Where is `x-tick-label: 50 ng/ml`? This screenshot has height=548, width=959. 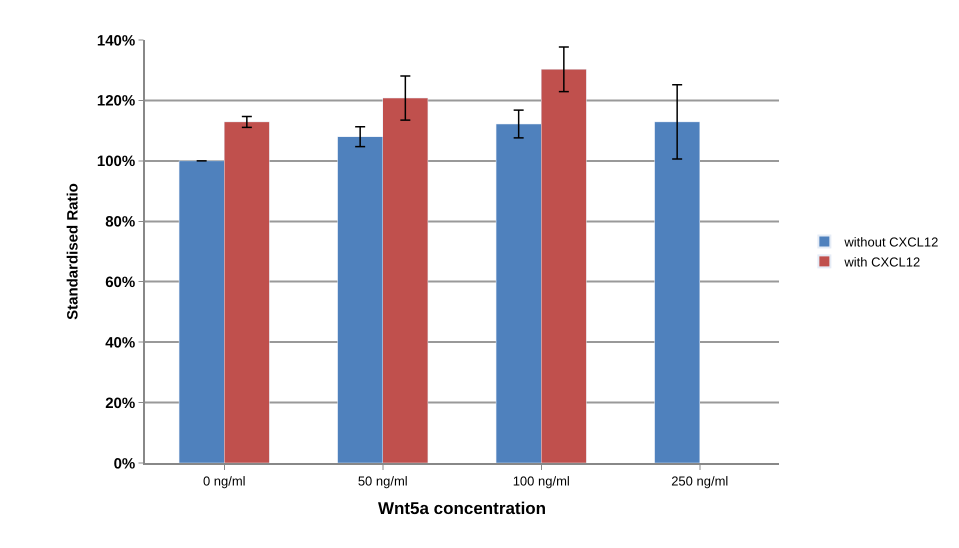 x-tick-label: 50 ng/ml is located at coordinates (383, 480).